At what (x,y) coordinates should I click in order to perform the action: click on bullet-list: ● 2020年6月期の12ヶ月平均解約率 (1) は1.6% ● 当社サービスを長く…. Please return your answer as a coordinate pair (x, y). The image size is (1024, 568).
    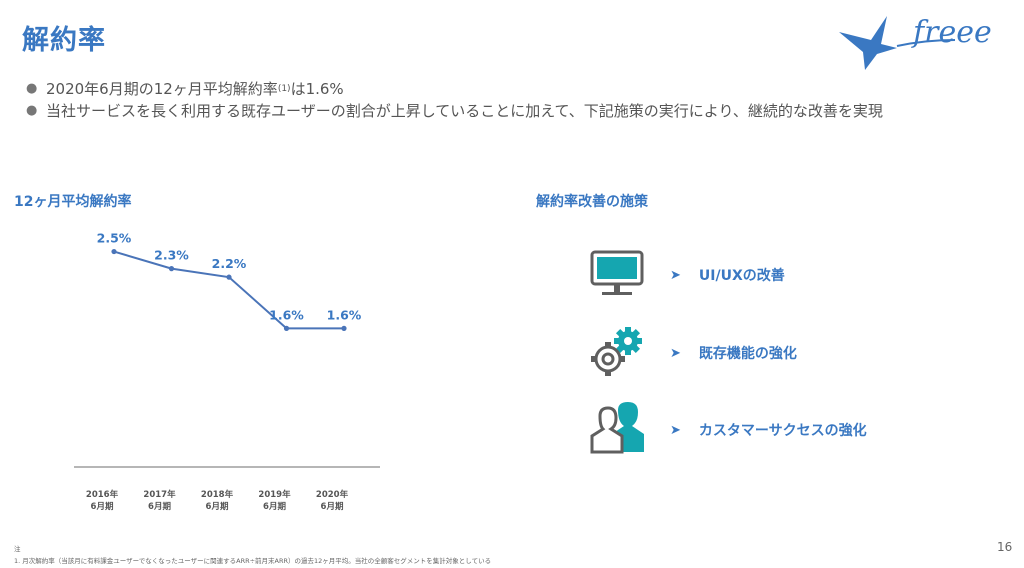
    Looking at the image, I should click on (454, 100).